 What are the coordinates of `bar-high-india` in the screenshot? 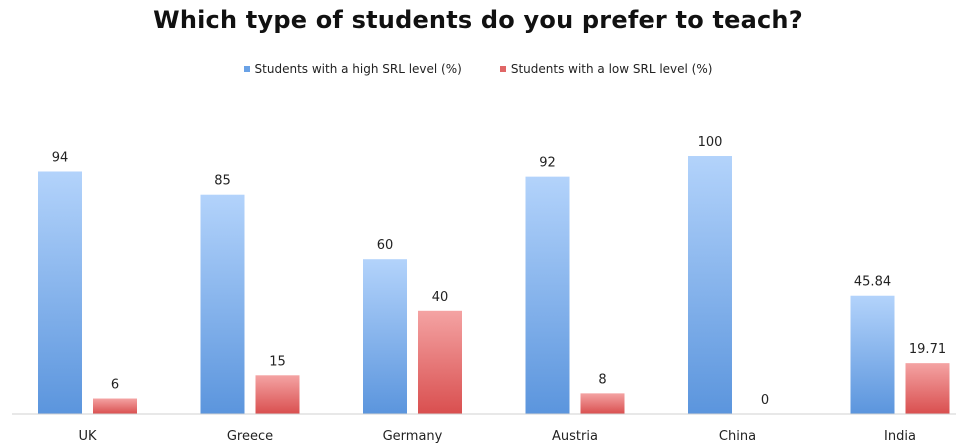 It's located at (872, 354).